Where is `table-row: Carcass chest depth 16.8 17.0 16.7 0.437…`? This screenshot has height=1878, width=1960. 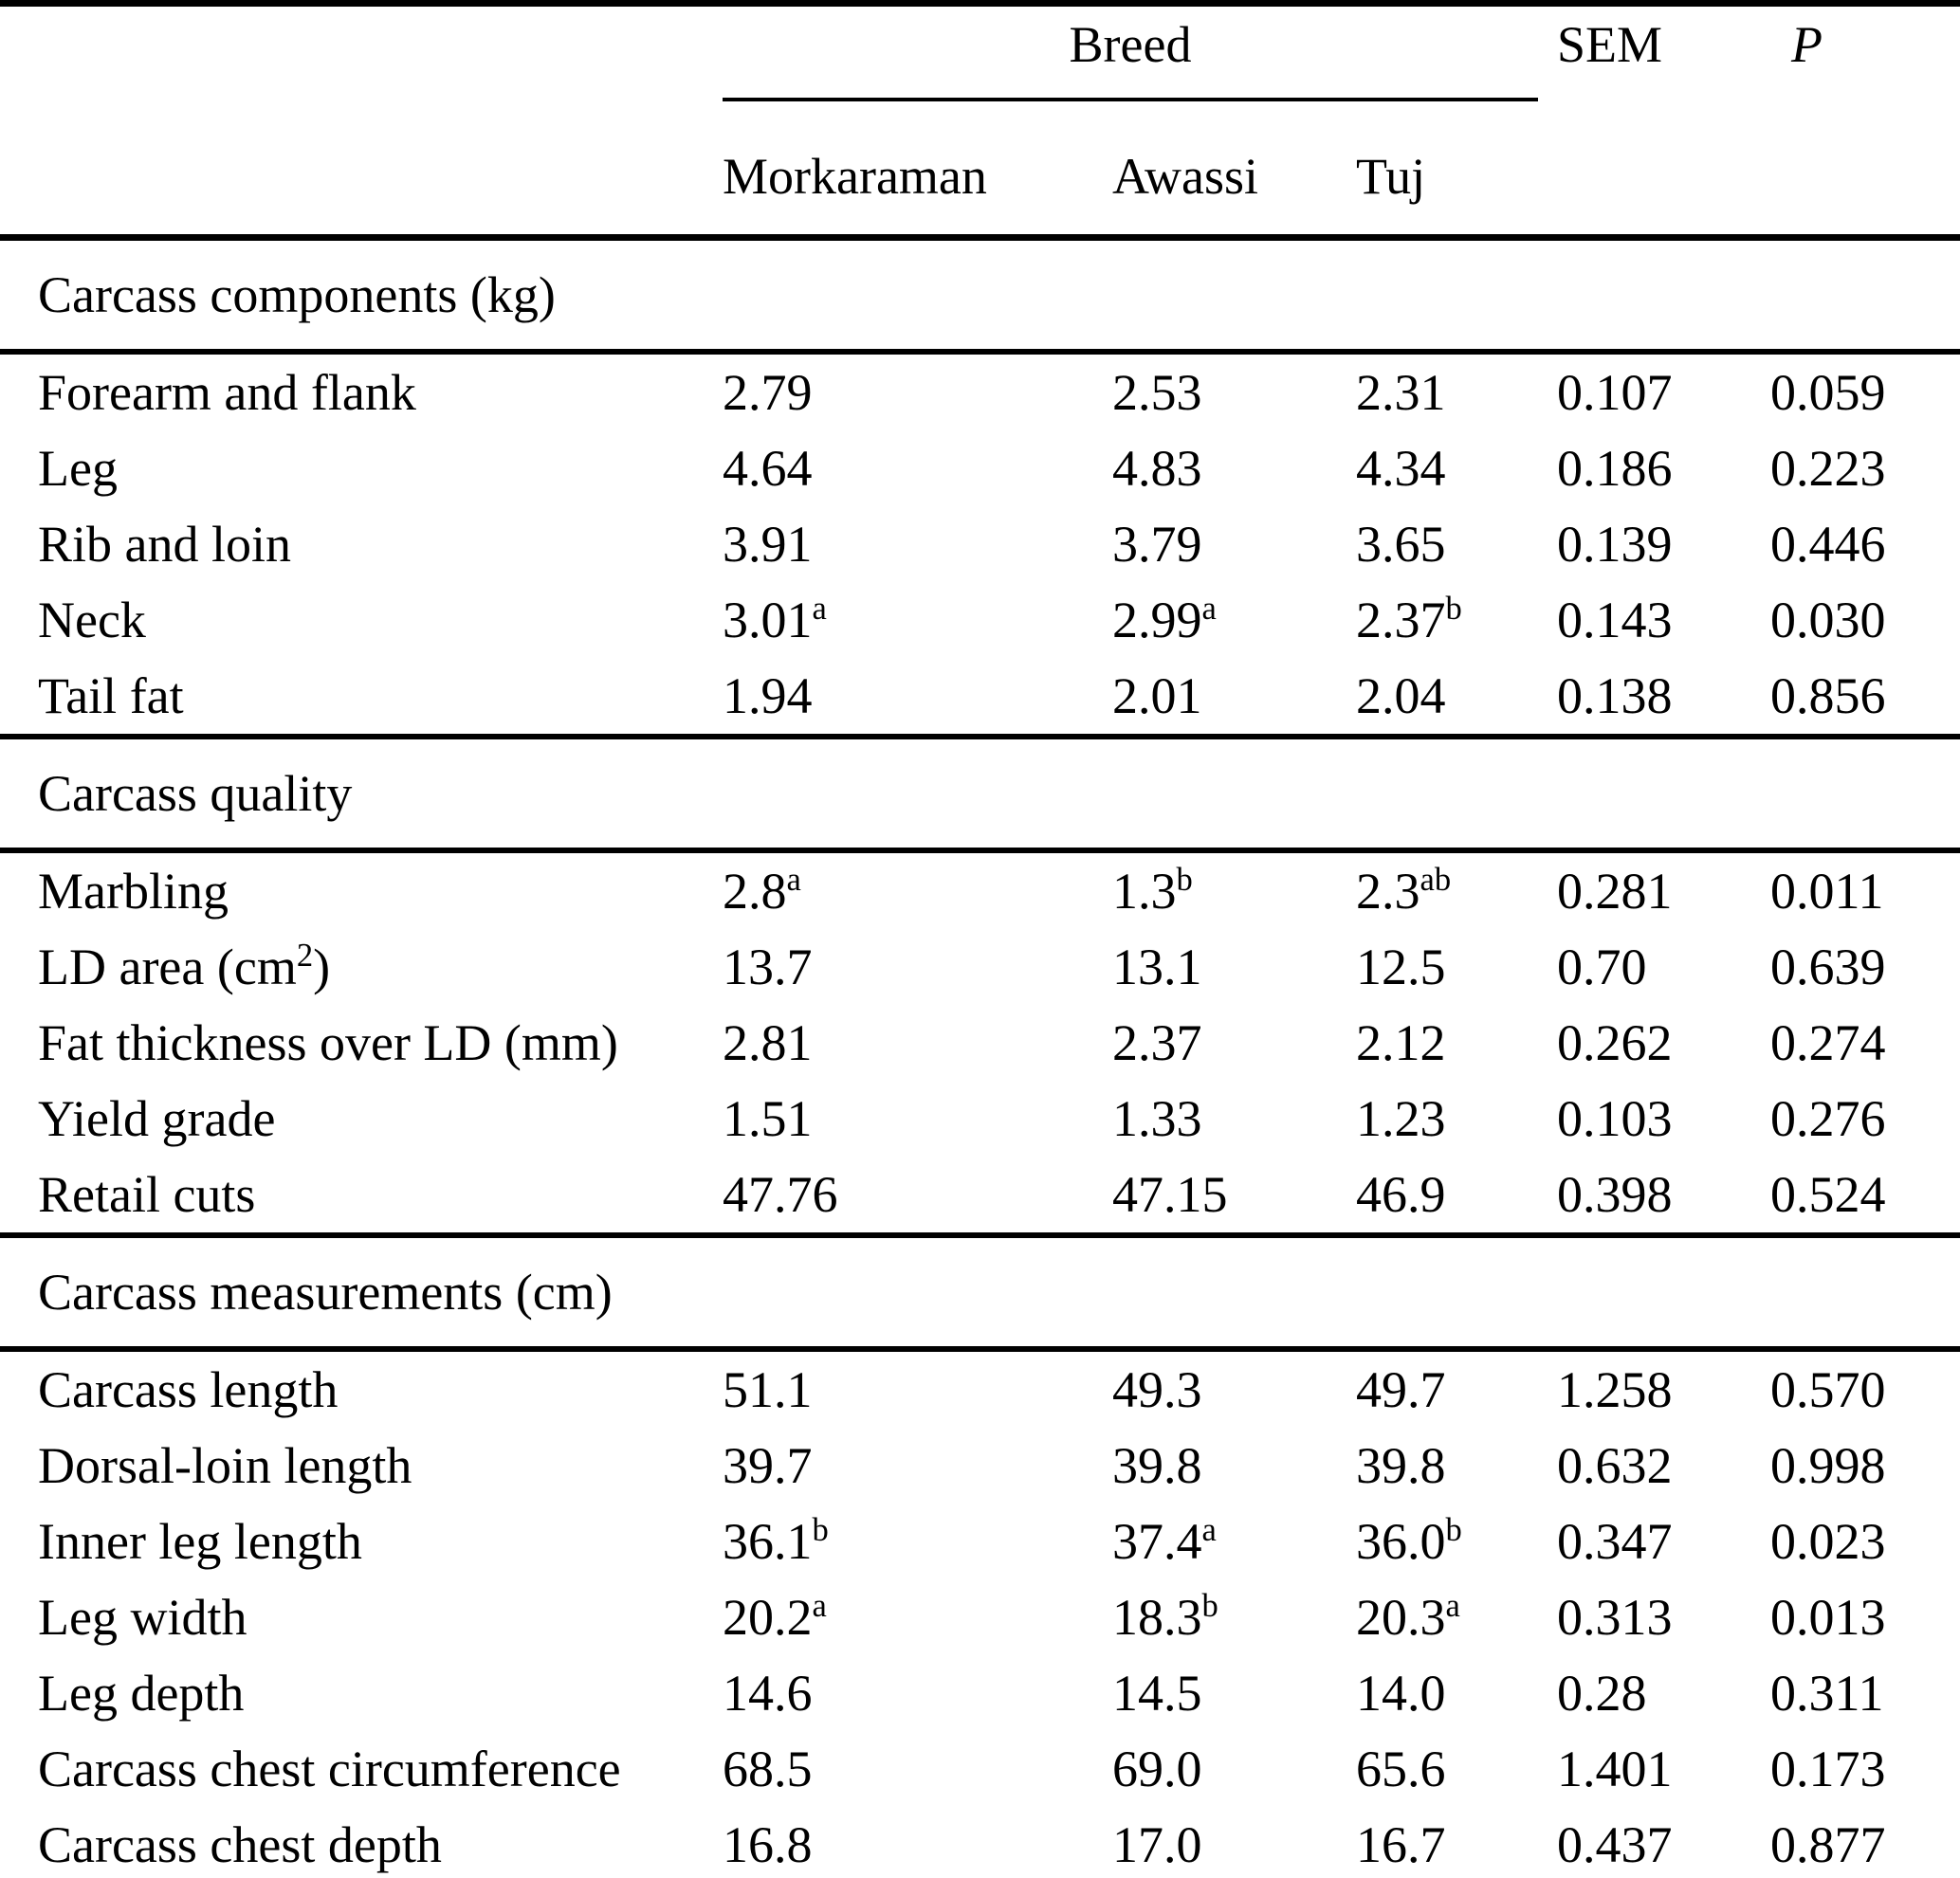 table-row: Carcass chest depth 16.8 17.0 16.7 0.437… is located at coordinates (980, 1842).